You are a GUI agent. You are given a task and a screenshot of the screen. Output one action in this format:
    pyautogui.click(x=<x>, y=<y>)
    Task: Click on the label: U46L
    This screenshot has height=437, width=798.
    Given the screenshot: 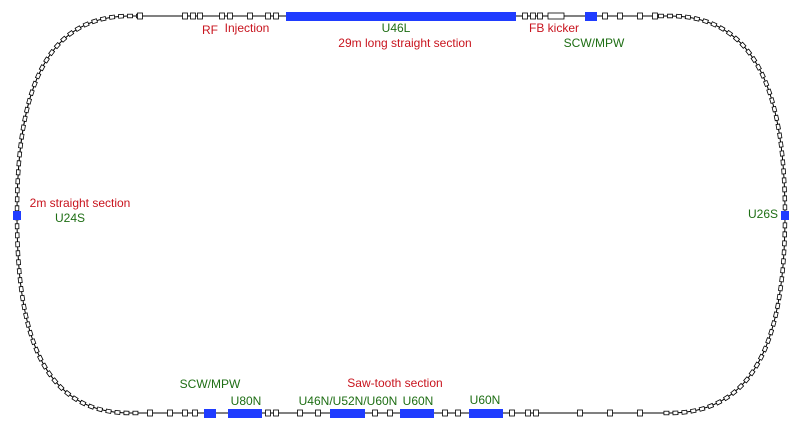 What is the action you would take?
    pyautogui.click(x=396, y=28)
    